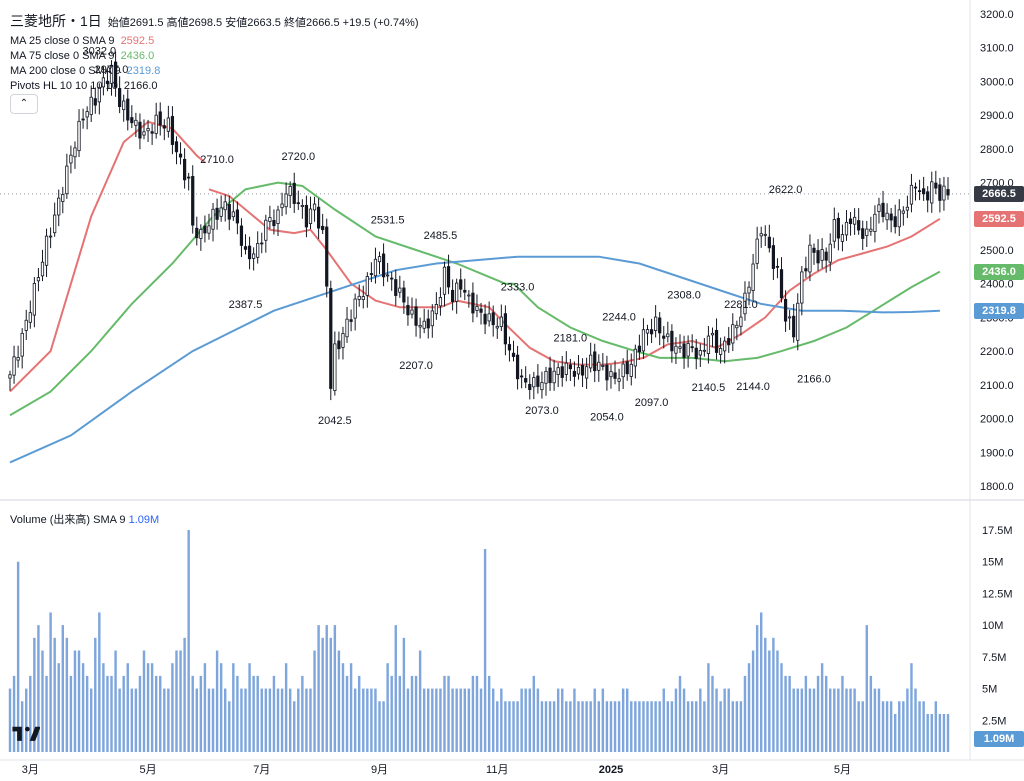 The height and width of the screenshot is (781, 1024). Describe the element at coordinates (84, 519) in the screenshot. I see `volume-legend: Volume (出来高) SMA 9 1.09M` at that location.